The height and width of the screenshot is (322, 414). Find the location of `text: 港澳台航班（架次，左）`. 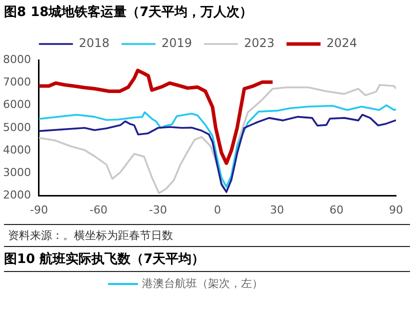

text: 港澳台航班（架次，左） is located at coordinates (202, 283).